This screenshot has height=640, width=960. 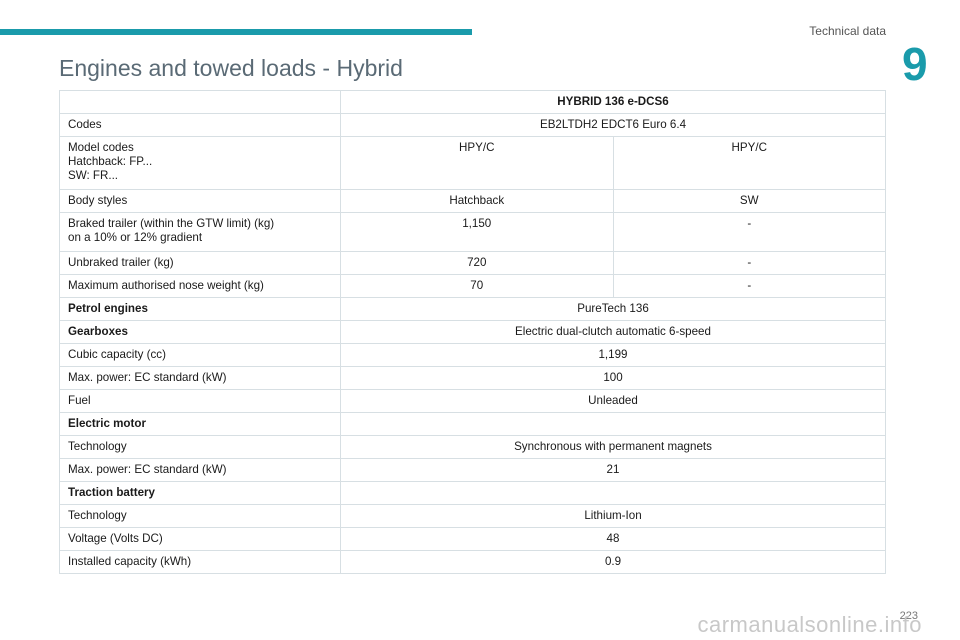 I want to click on row-label-max-power-engine: Max. power: EC standard (kW), so click(x=200, y=378).